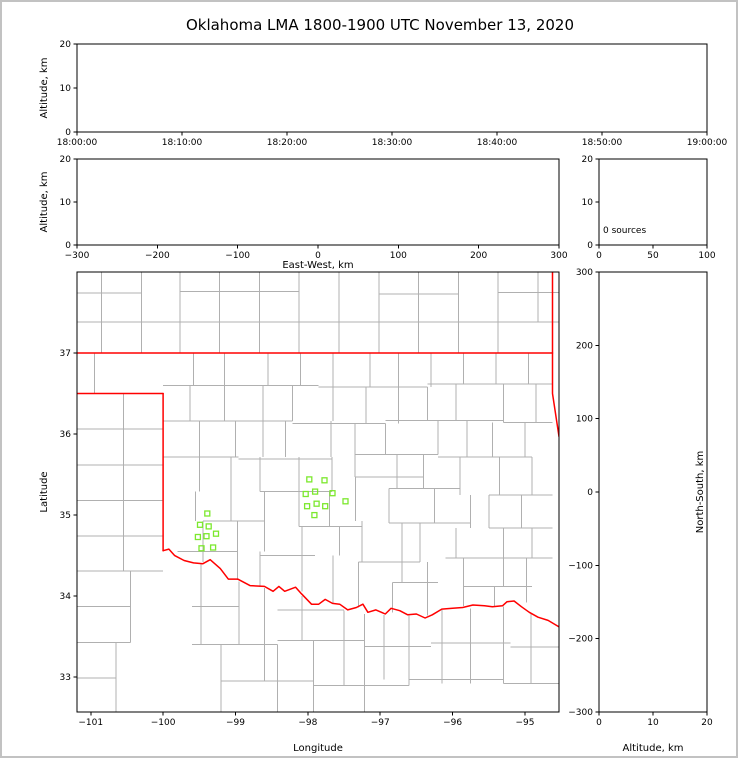  I want to click on x-tick-label: 20, so click(707, 723).